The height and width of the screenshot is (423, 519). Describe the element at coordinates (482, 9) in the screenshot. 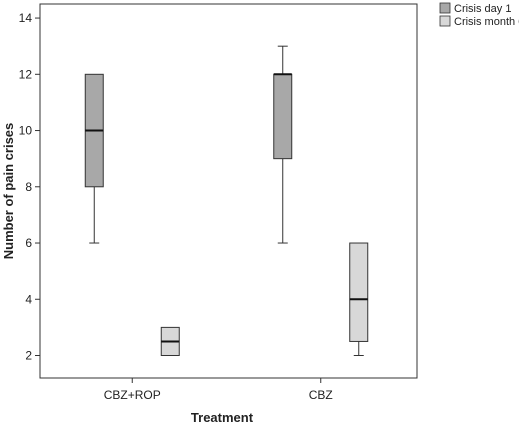

I see `legend-label-crisis-day-1: Crisis day 1` at that location.